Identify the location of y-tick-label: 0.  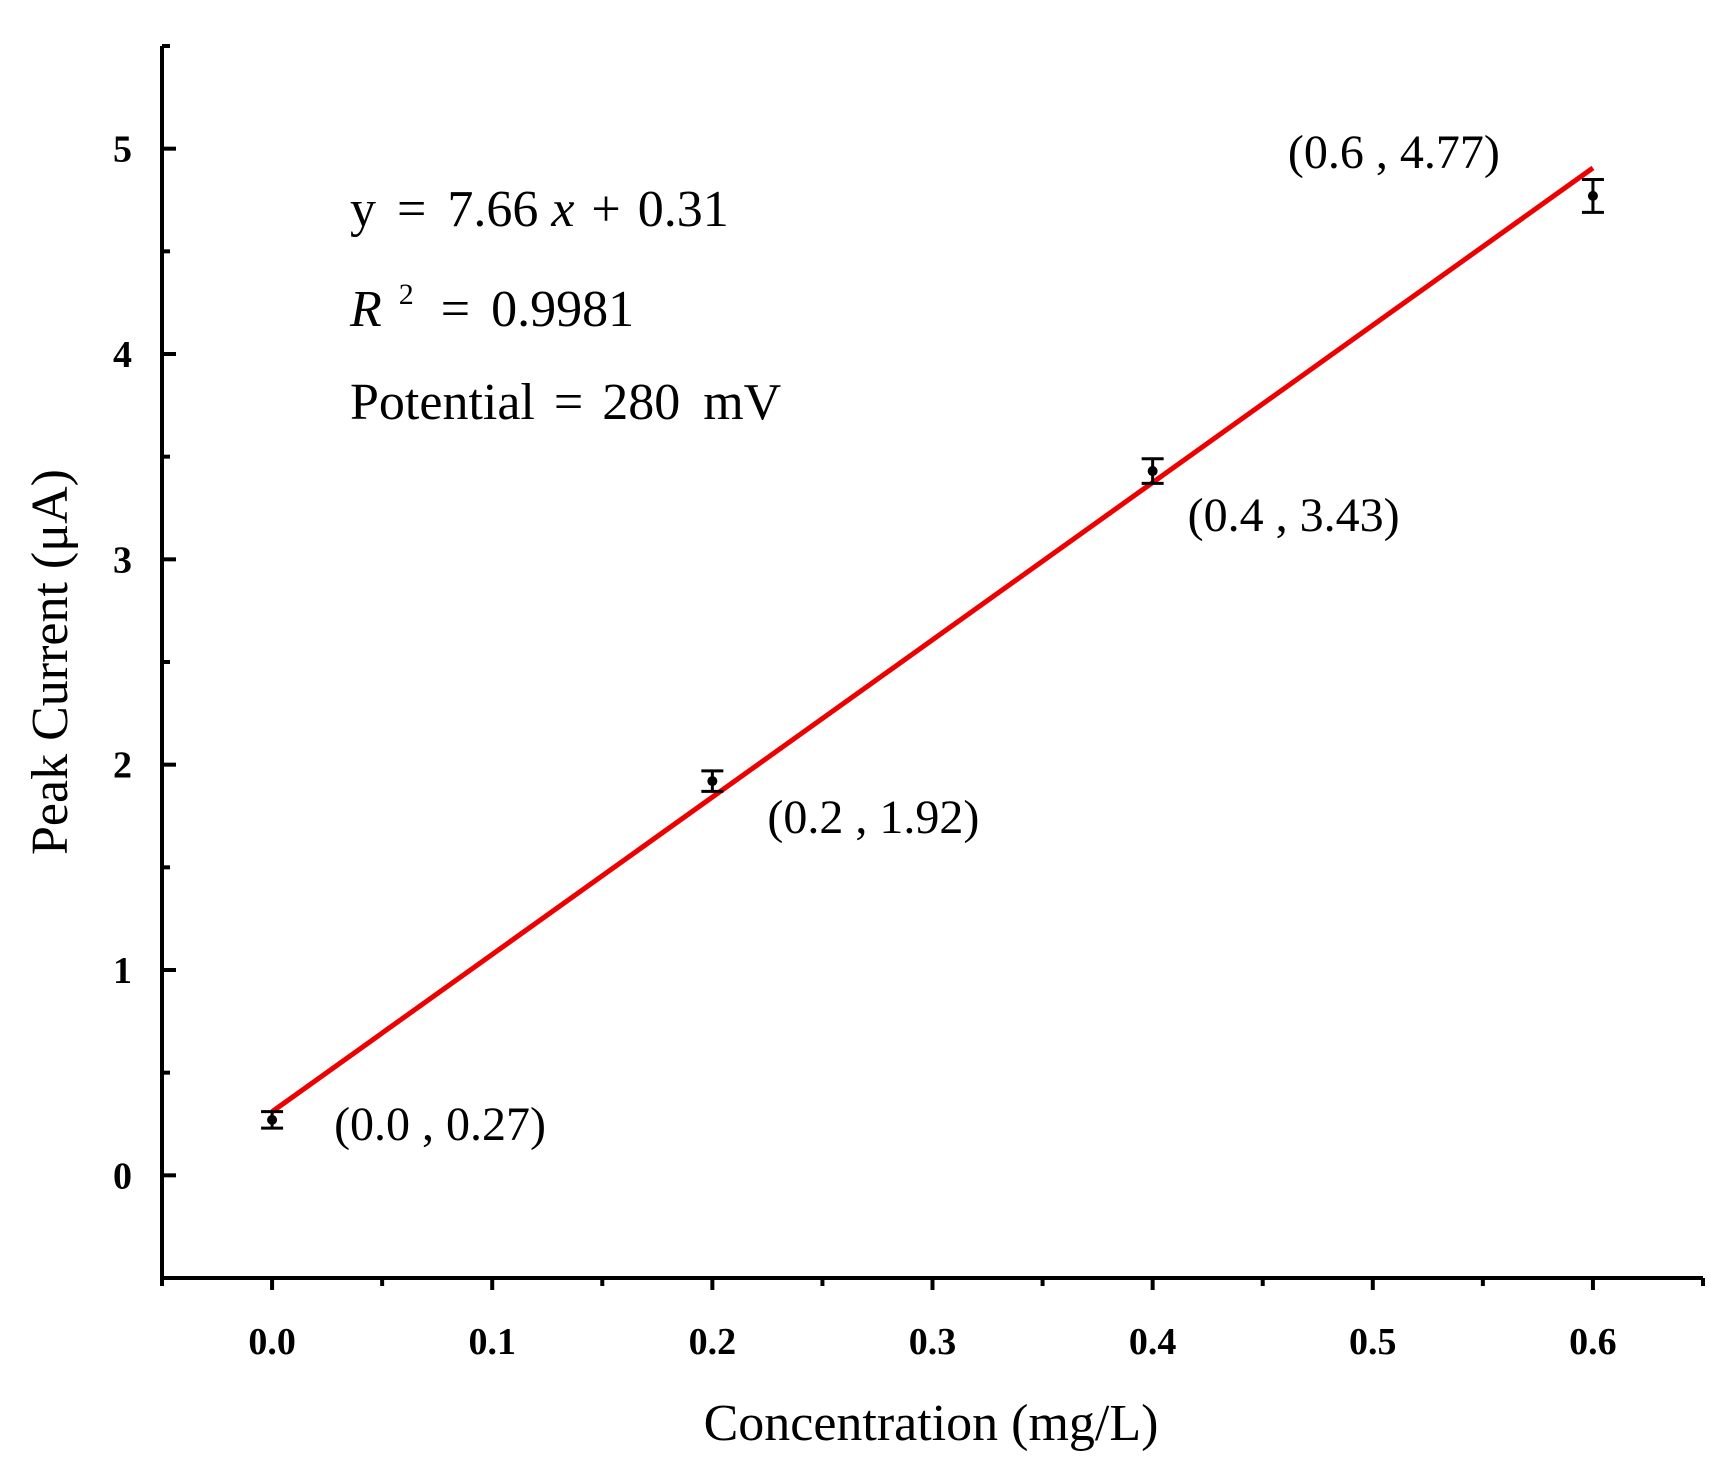
(122, 1176).